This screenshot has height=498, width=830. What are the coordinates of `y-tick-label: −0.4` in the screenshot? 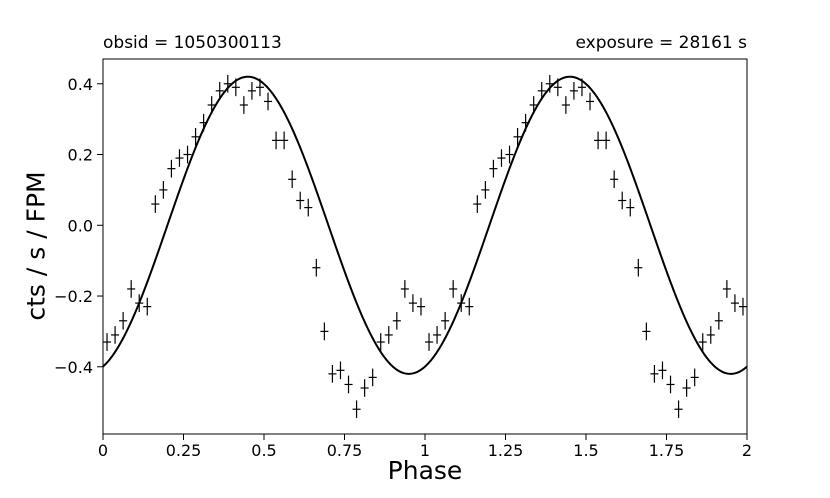 It's located at (73, 367).